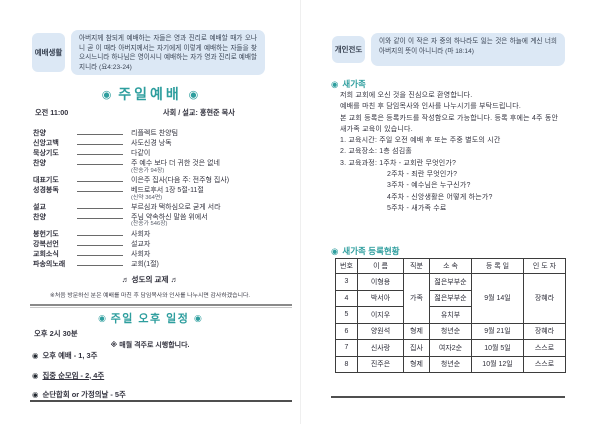 This screenshot has height=424, width=600. I want to click on registry-cell: 양원석, so click(380, 331).